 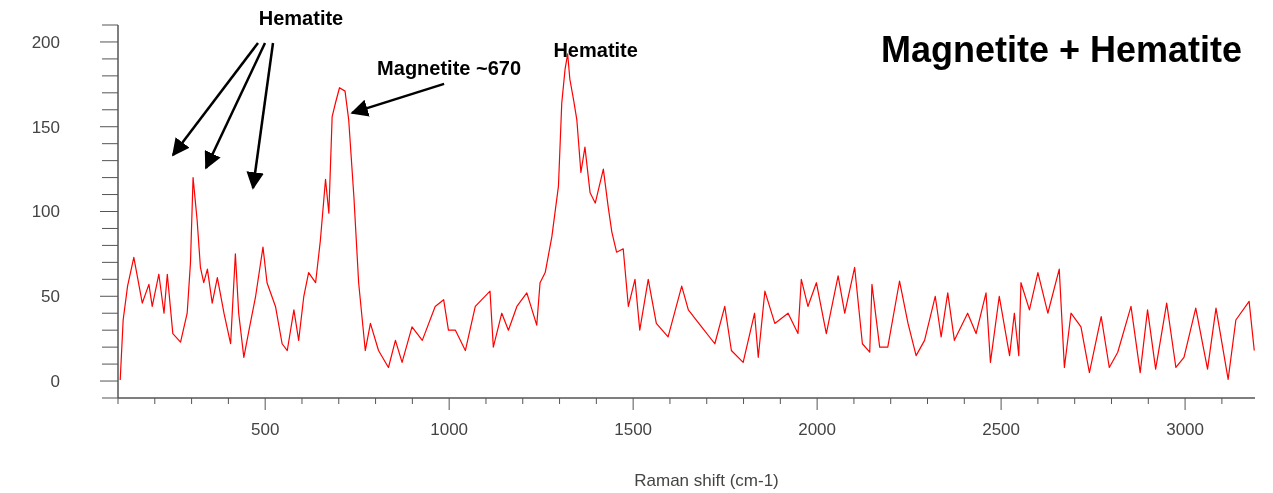 What do you see at coordinates (265, 429) in the screenshot?
I see `x-tick-label: 500` at bounding box center [265, 429].